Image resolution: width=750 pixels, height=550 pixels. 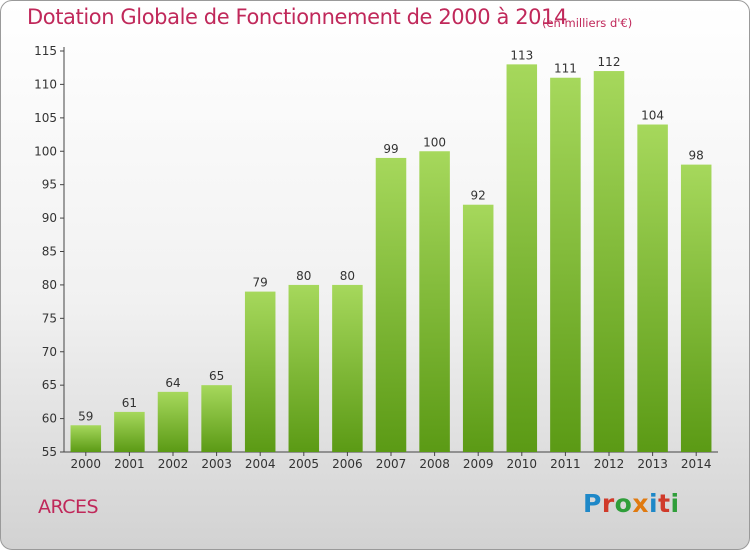 What do you see at coordinates (129, 403) in the screenshot?
I see `bar-value-label: 61` at bounding box center [129, 403].